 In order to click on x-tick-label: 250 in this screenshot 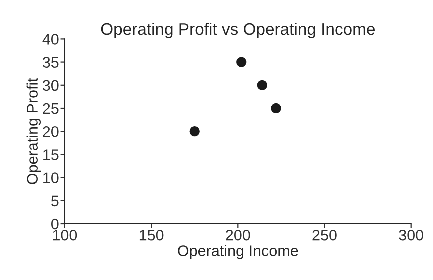, I will do `click(324, 235)`.